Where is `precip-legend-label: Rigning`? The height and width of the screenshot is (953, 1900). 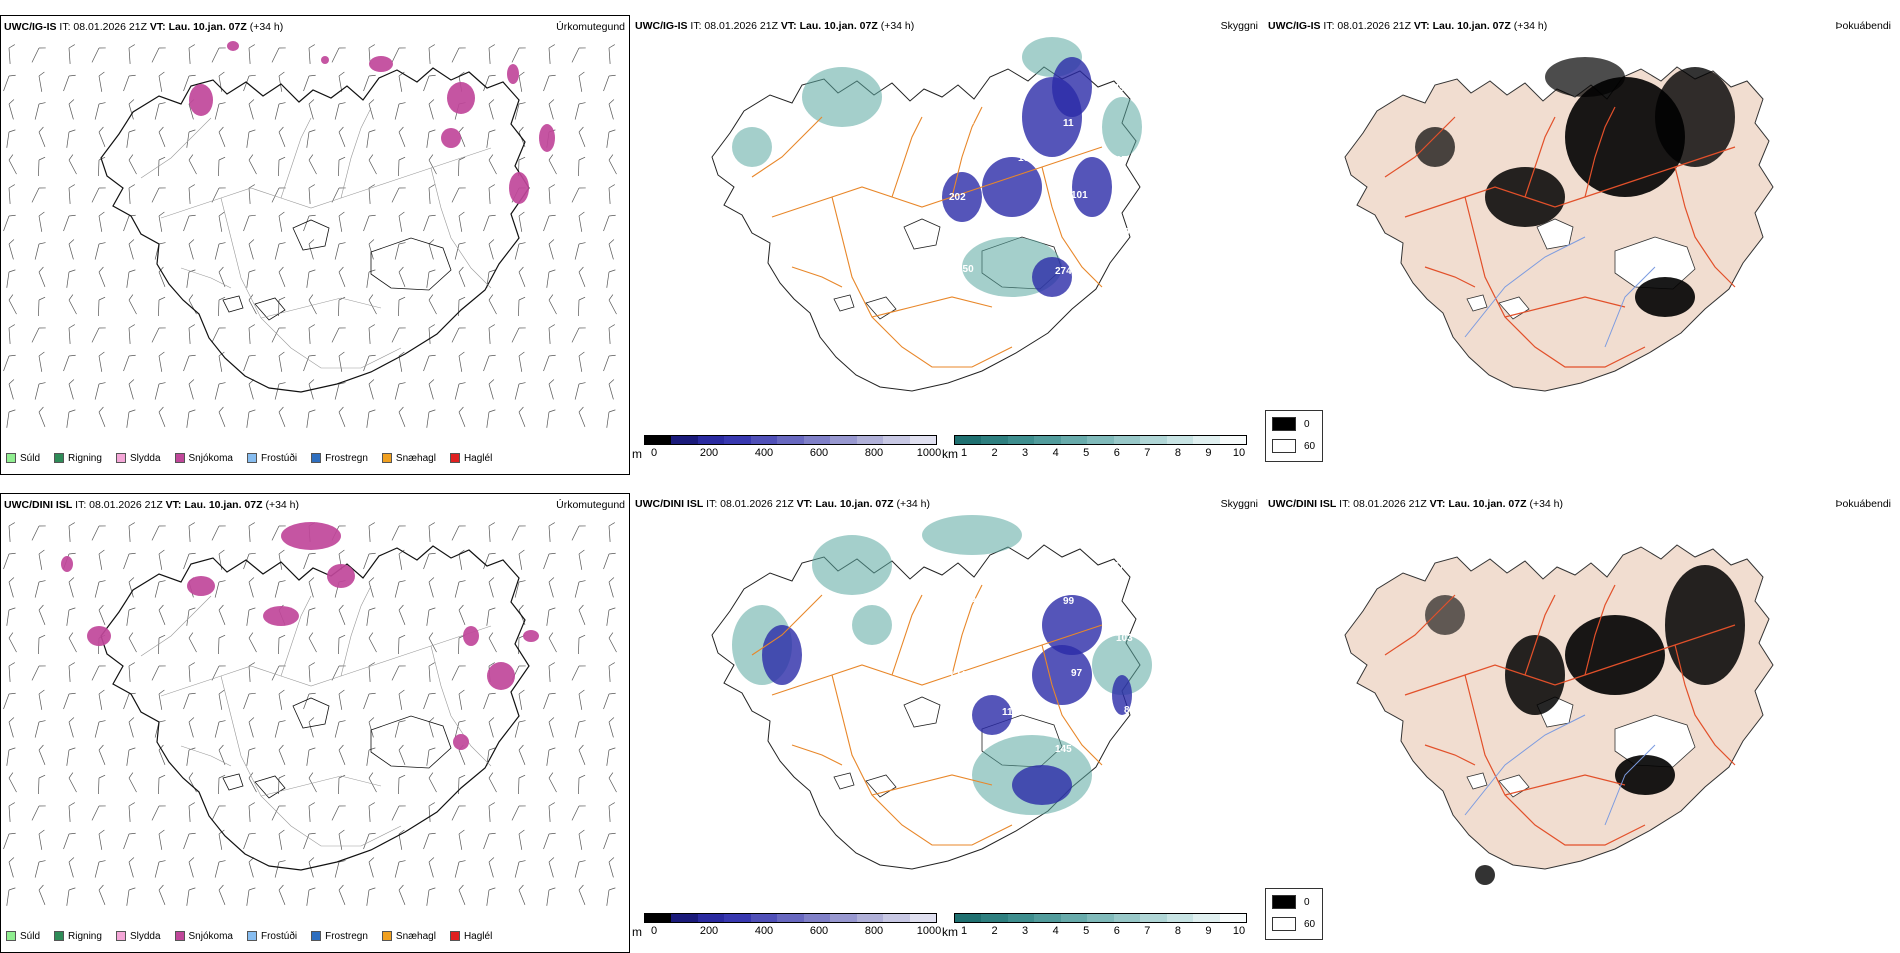 precip-legend-label: Rigning is located at coordinates (85, 936).